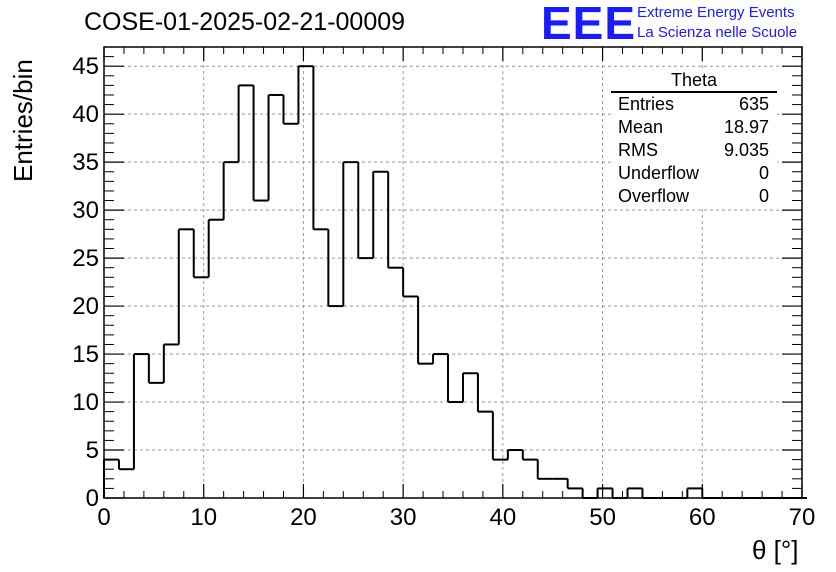 The width and height of the screenshot is (836, 572). Describe the element at coordinates (403, 517) in the screenshot. I see `x-tick-label: 30` at that location.